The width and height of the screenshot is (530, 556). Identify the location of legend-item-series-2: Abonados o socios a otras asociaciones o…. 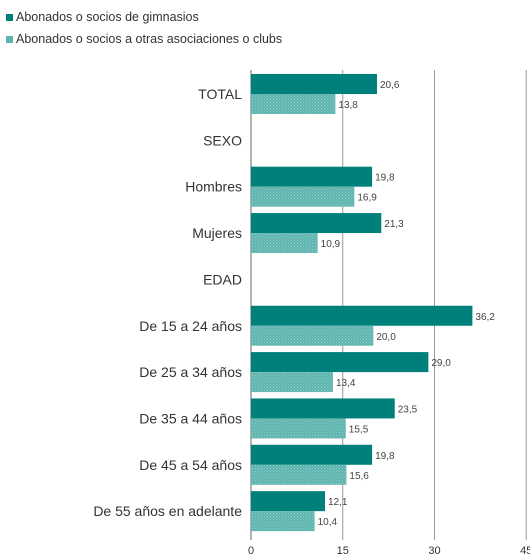
(144, 39).